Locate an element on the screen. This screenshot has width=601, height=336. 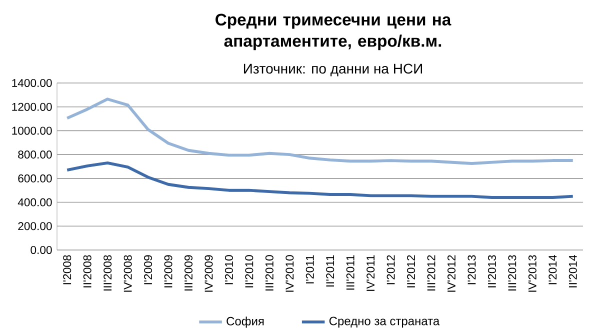
x-tick-label: I'2012 is located at coordinates (390, 269).